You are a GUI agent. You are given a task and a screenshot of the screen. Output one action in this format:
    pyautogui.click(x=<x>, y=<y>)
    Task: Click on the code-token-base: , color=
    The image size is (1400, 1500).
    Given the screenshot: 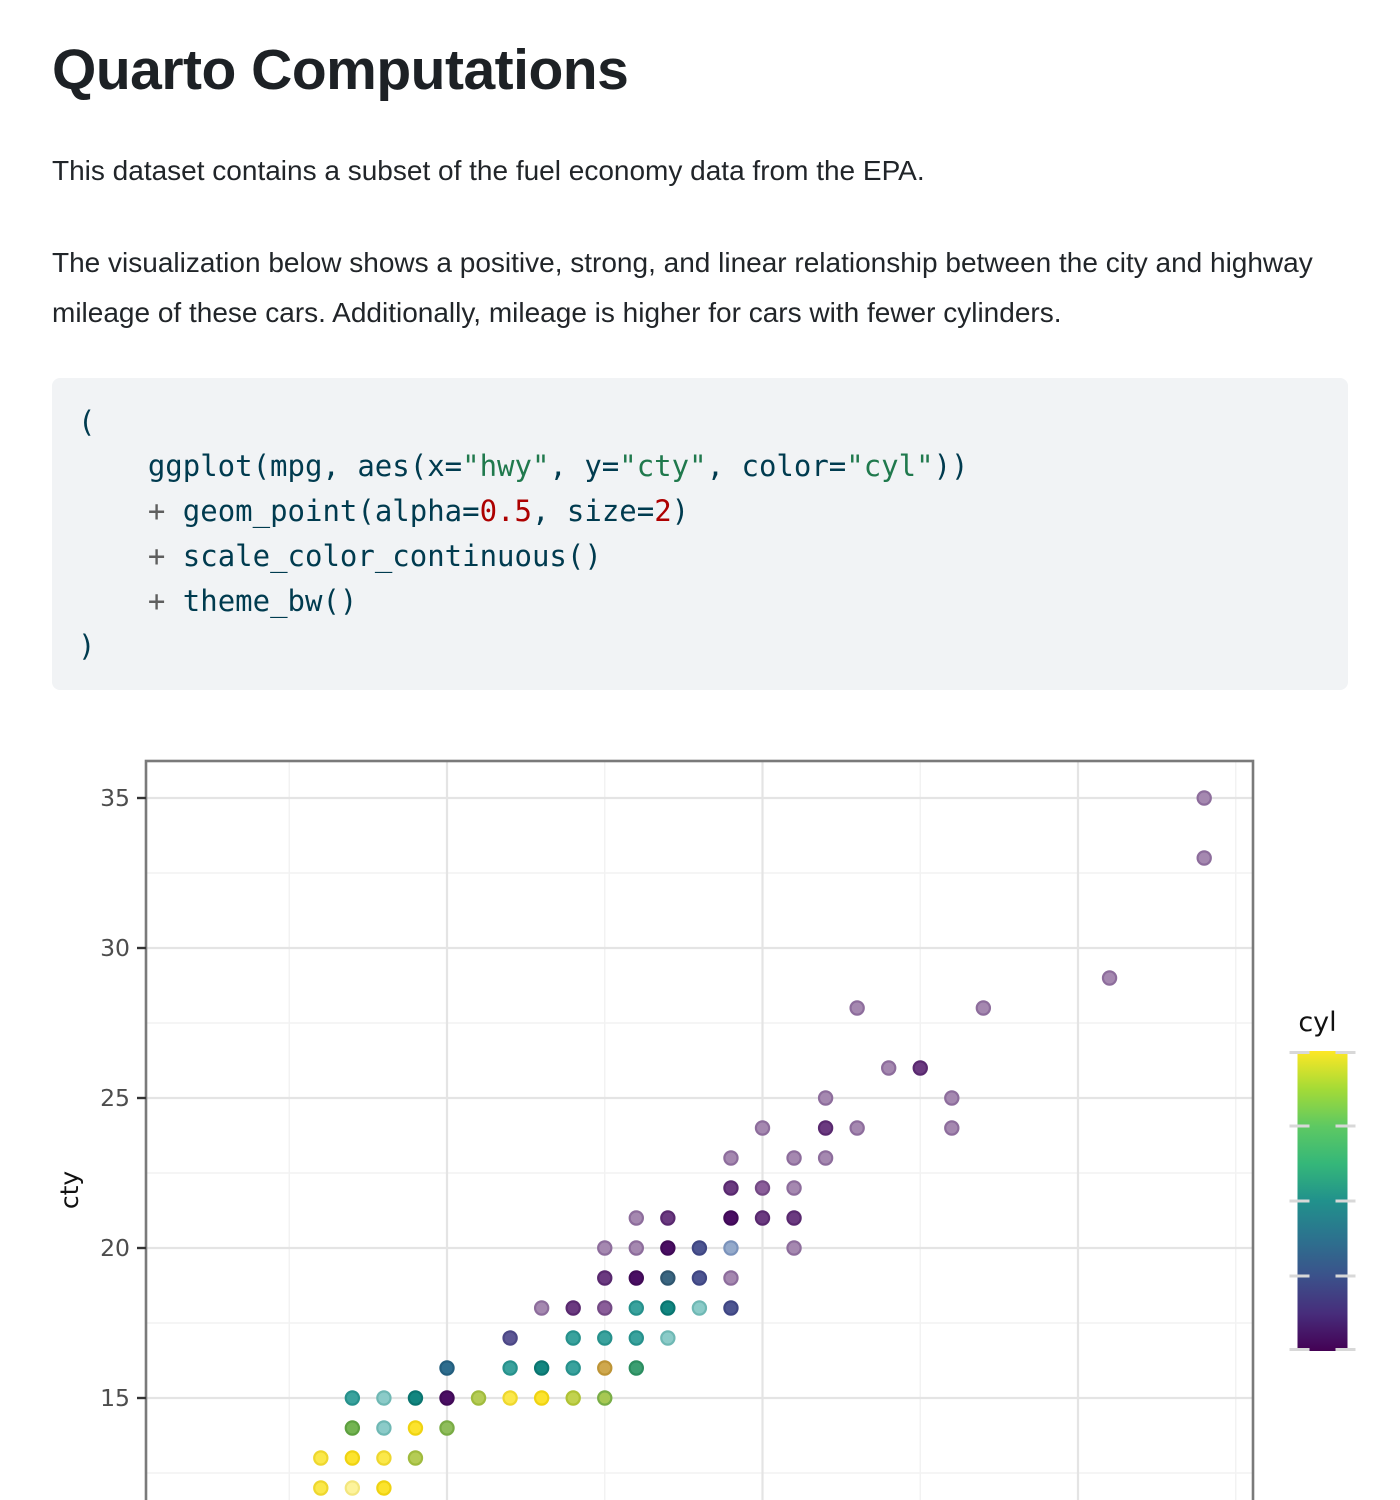 What is the action you would take?
    pyautogui.click(x=776, y=466)
    